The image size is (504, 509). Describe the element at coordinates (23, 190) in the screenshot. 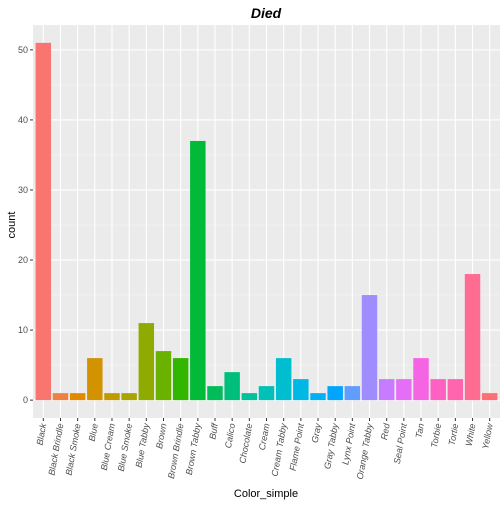

I see `y-tick-label: 30` at that location.